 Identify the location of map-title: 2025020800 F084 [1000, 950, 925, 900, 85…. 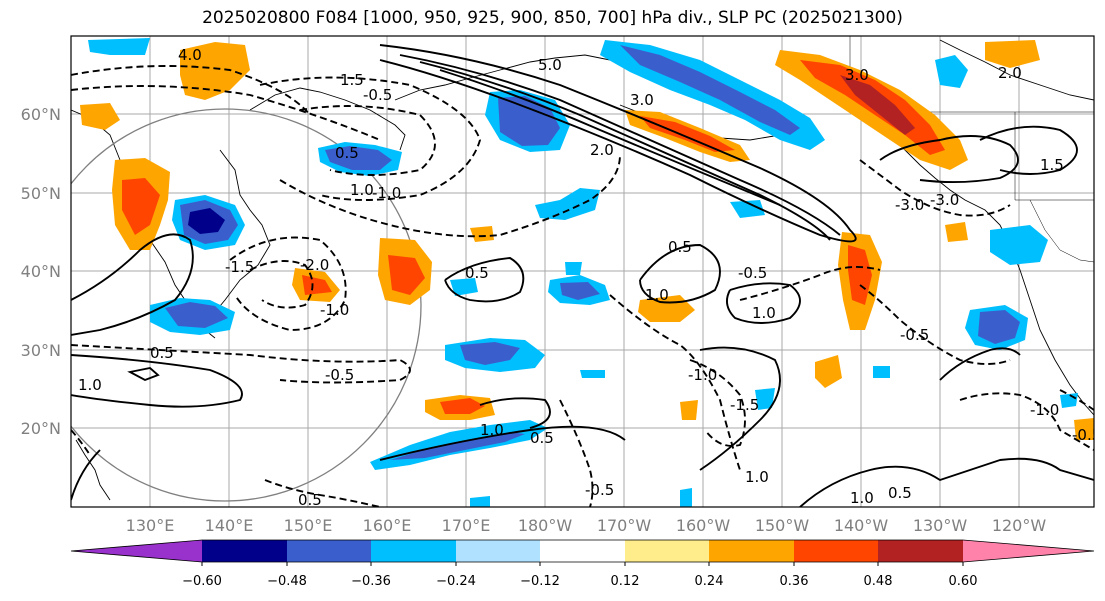
(552, 18).